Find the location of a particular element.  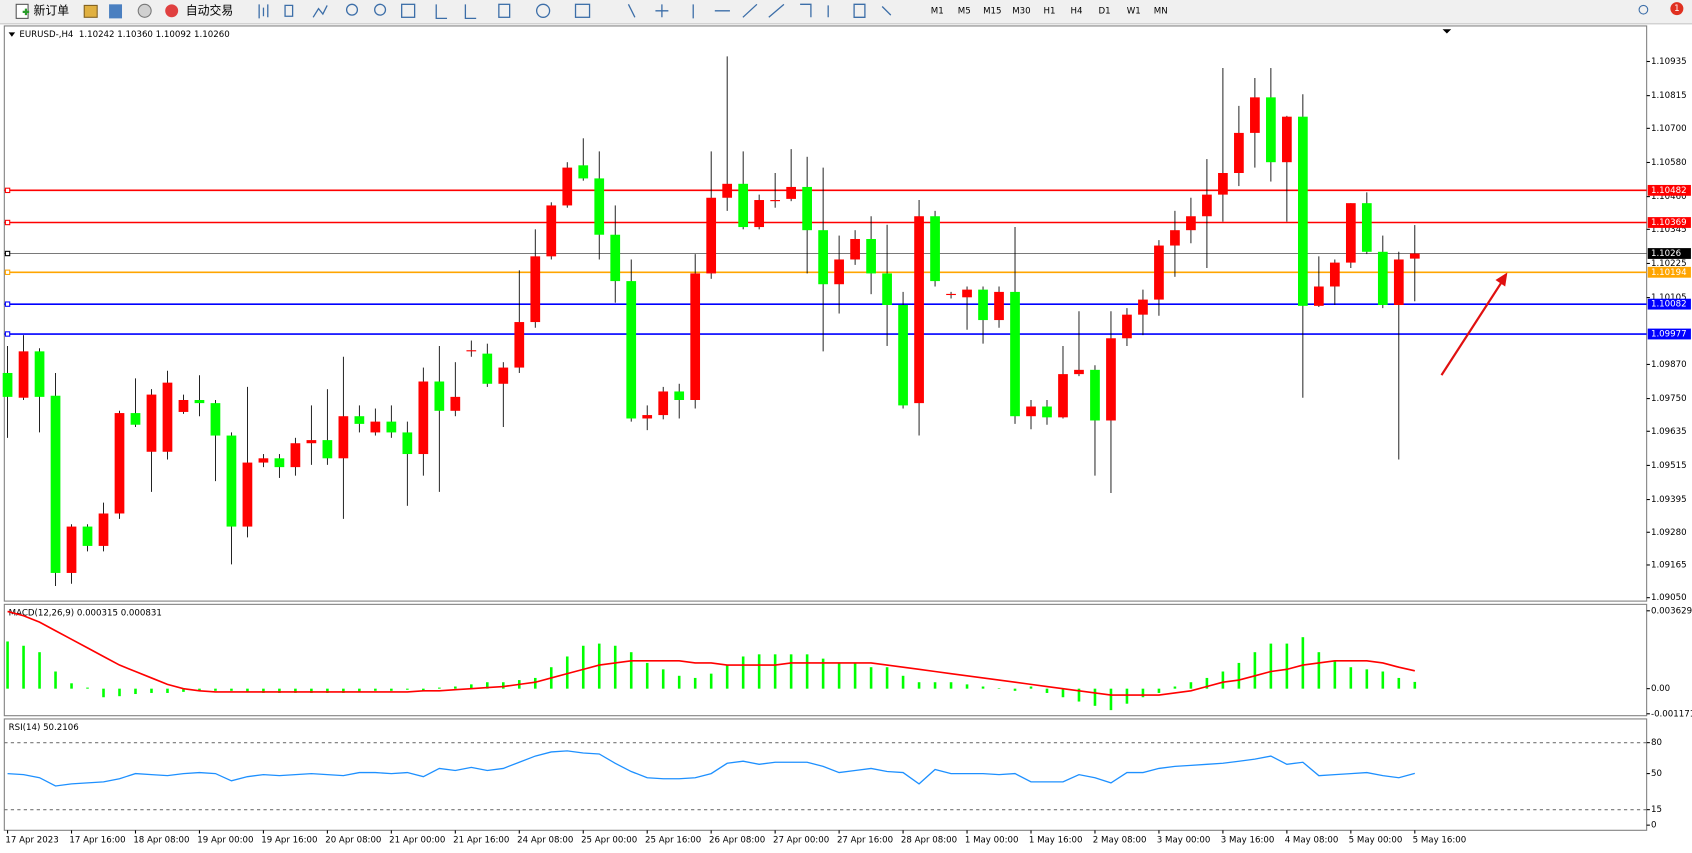

x-tick-label: 19 Apr 00:00 is located at coordinates (225, 841).